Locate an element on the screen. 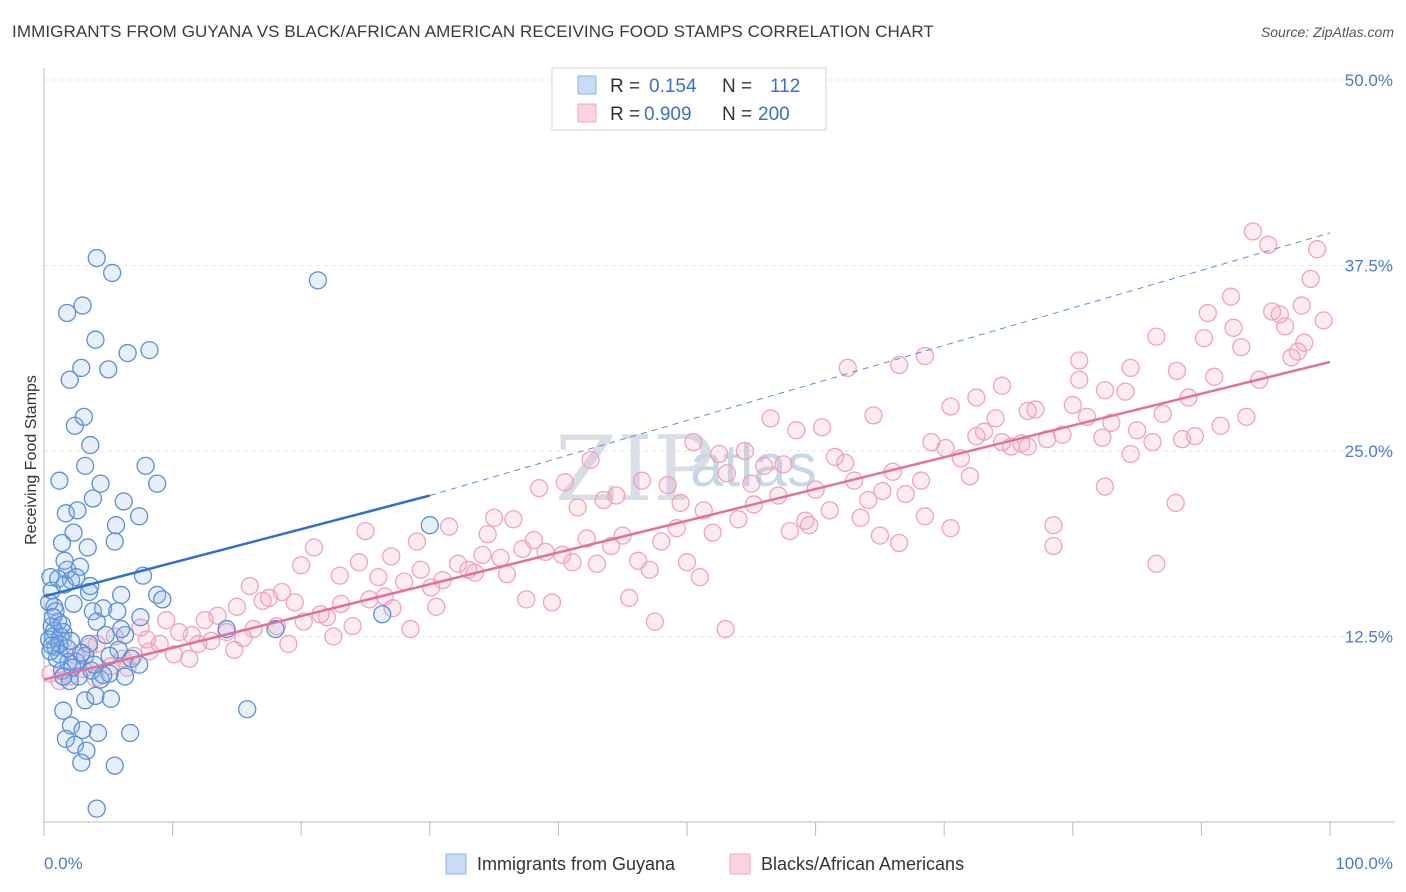 Image resolution: width=1406 pixels, height=892 pixels. trend-line-guyana is located at coordinates (237, 546).